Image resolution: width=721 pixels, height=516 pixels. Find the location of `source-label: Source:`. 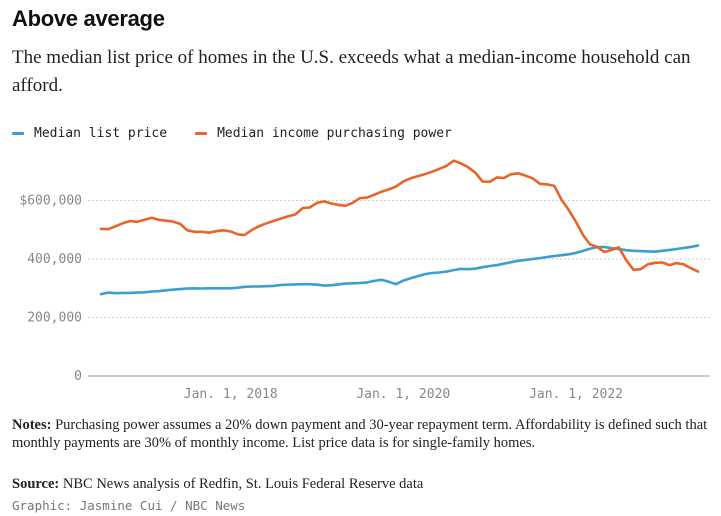

source-label: Source: is located at coordinates (36, 484).